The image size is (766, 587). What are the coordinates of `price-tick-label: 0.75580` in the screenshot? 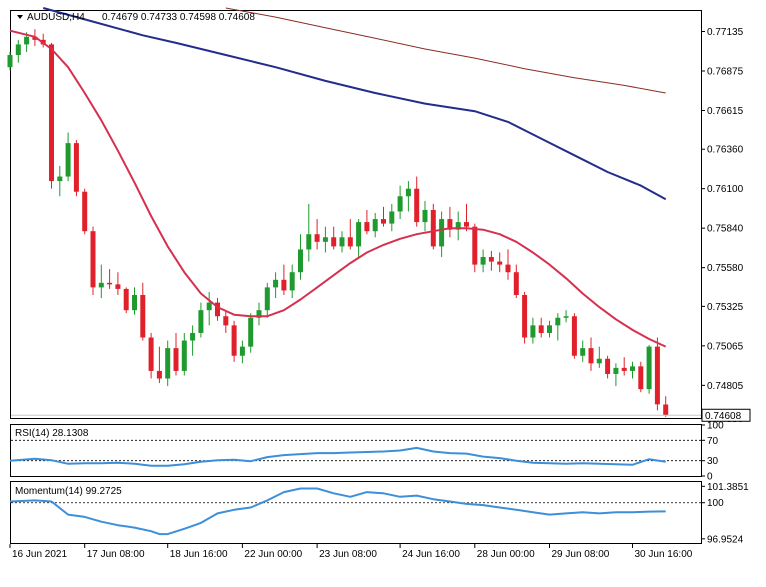 It's located at (725, 268).